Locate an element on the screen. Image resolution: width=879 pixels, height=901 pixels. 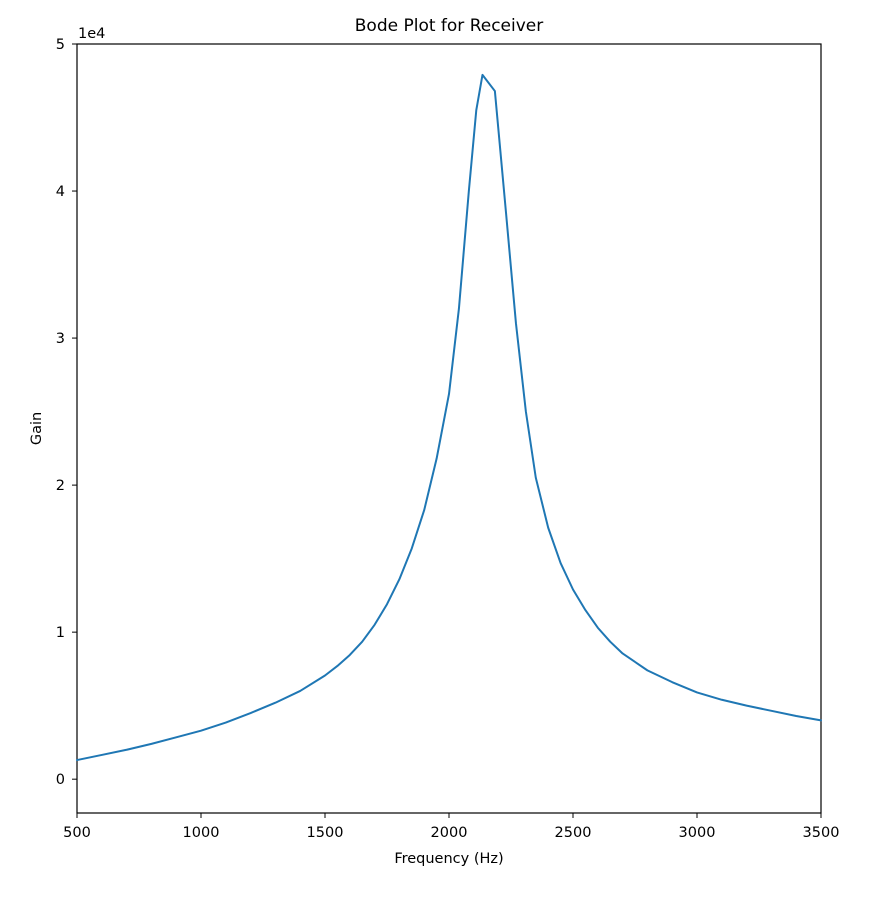
y-tick-label: 5 is located at coordinates (60, 45).